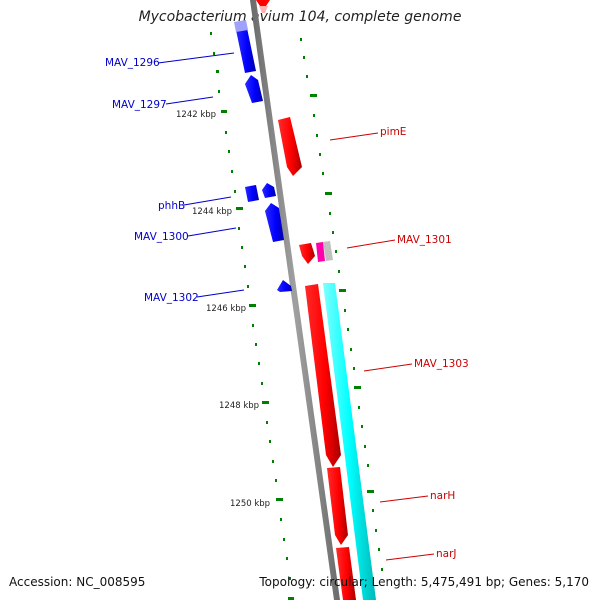 This screenshot has width=600, height=600. Describe the element at coordinates (290, 146) in the screenshot. I see `gene-pimE` at that location.